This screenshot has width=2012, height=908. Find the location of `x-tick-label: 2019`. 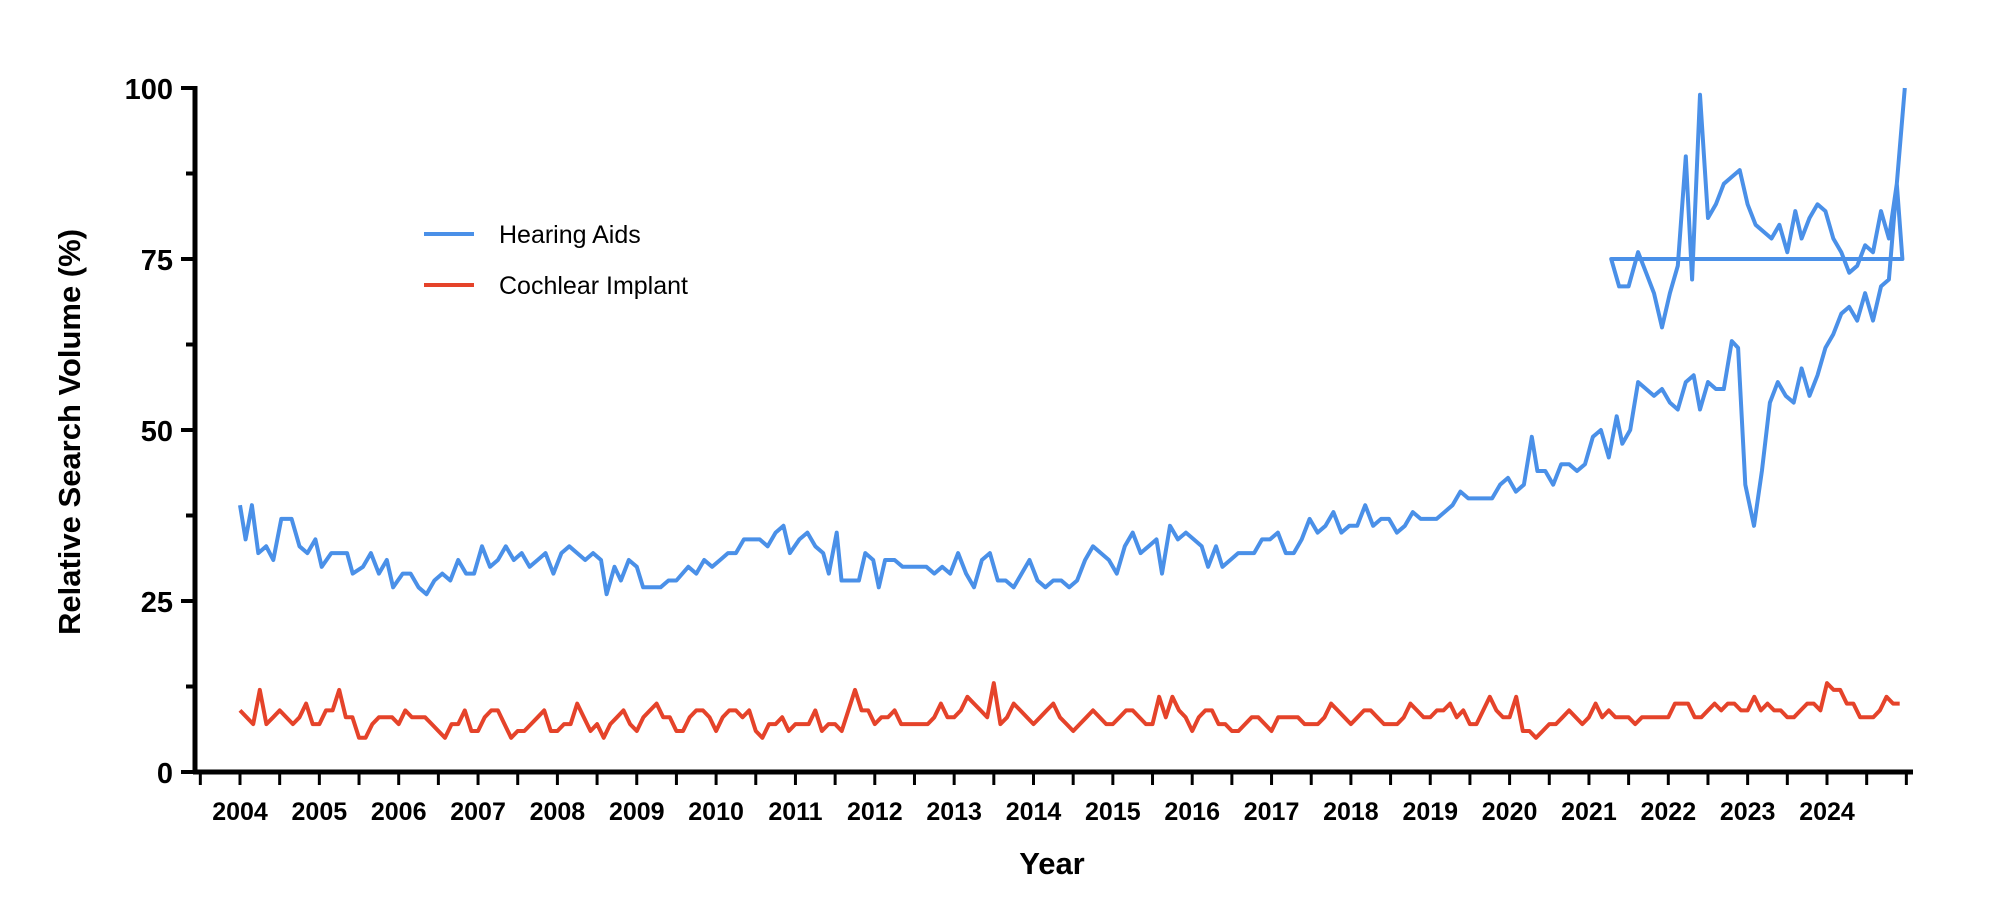

x-tick-label: 2019 is located at coordinates (1430, 812).